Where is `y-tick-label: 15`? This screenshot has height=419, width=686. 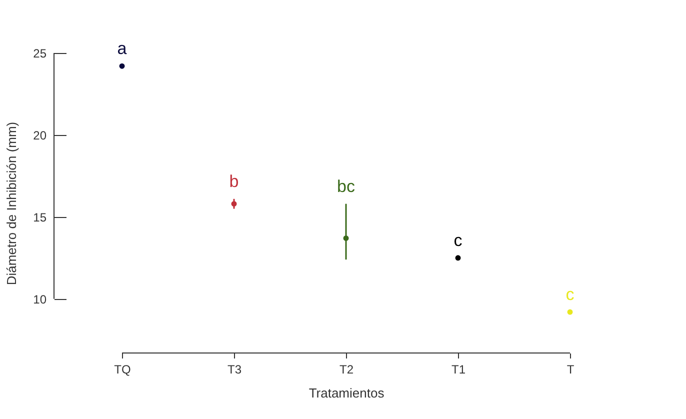 y-tick-label: 15 is located at coordinates (40, 217).